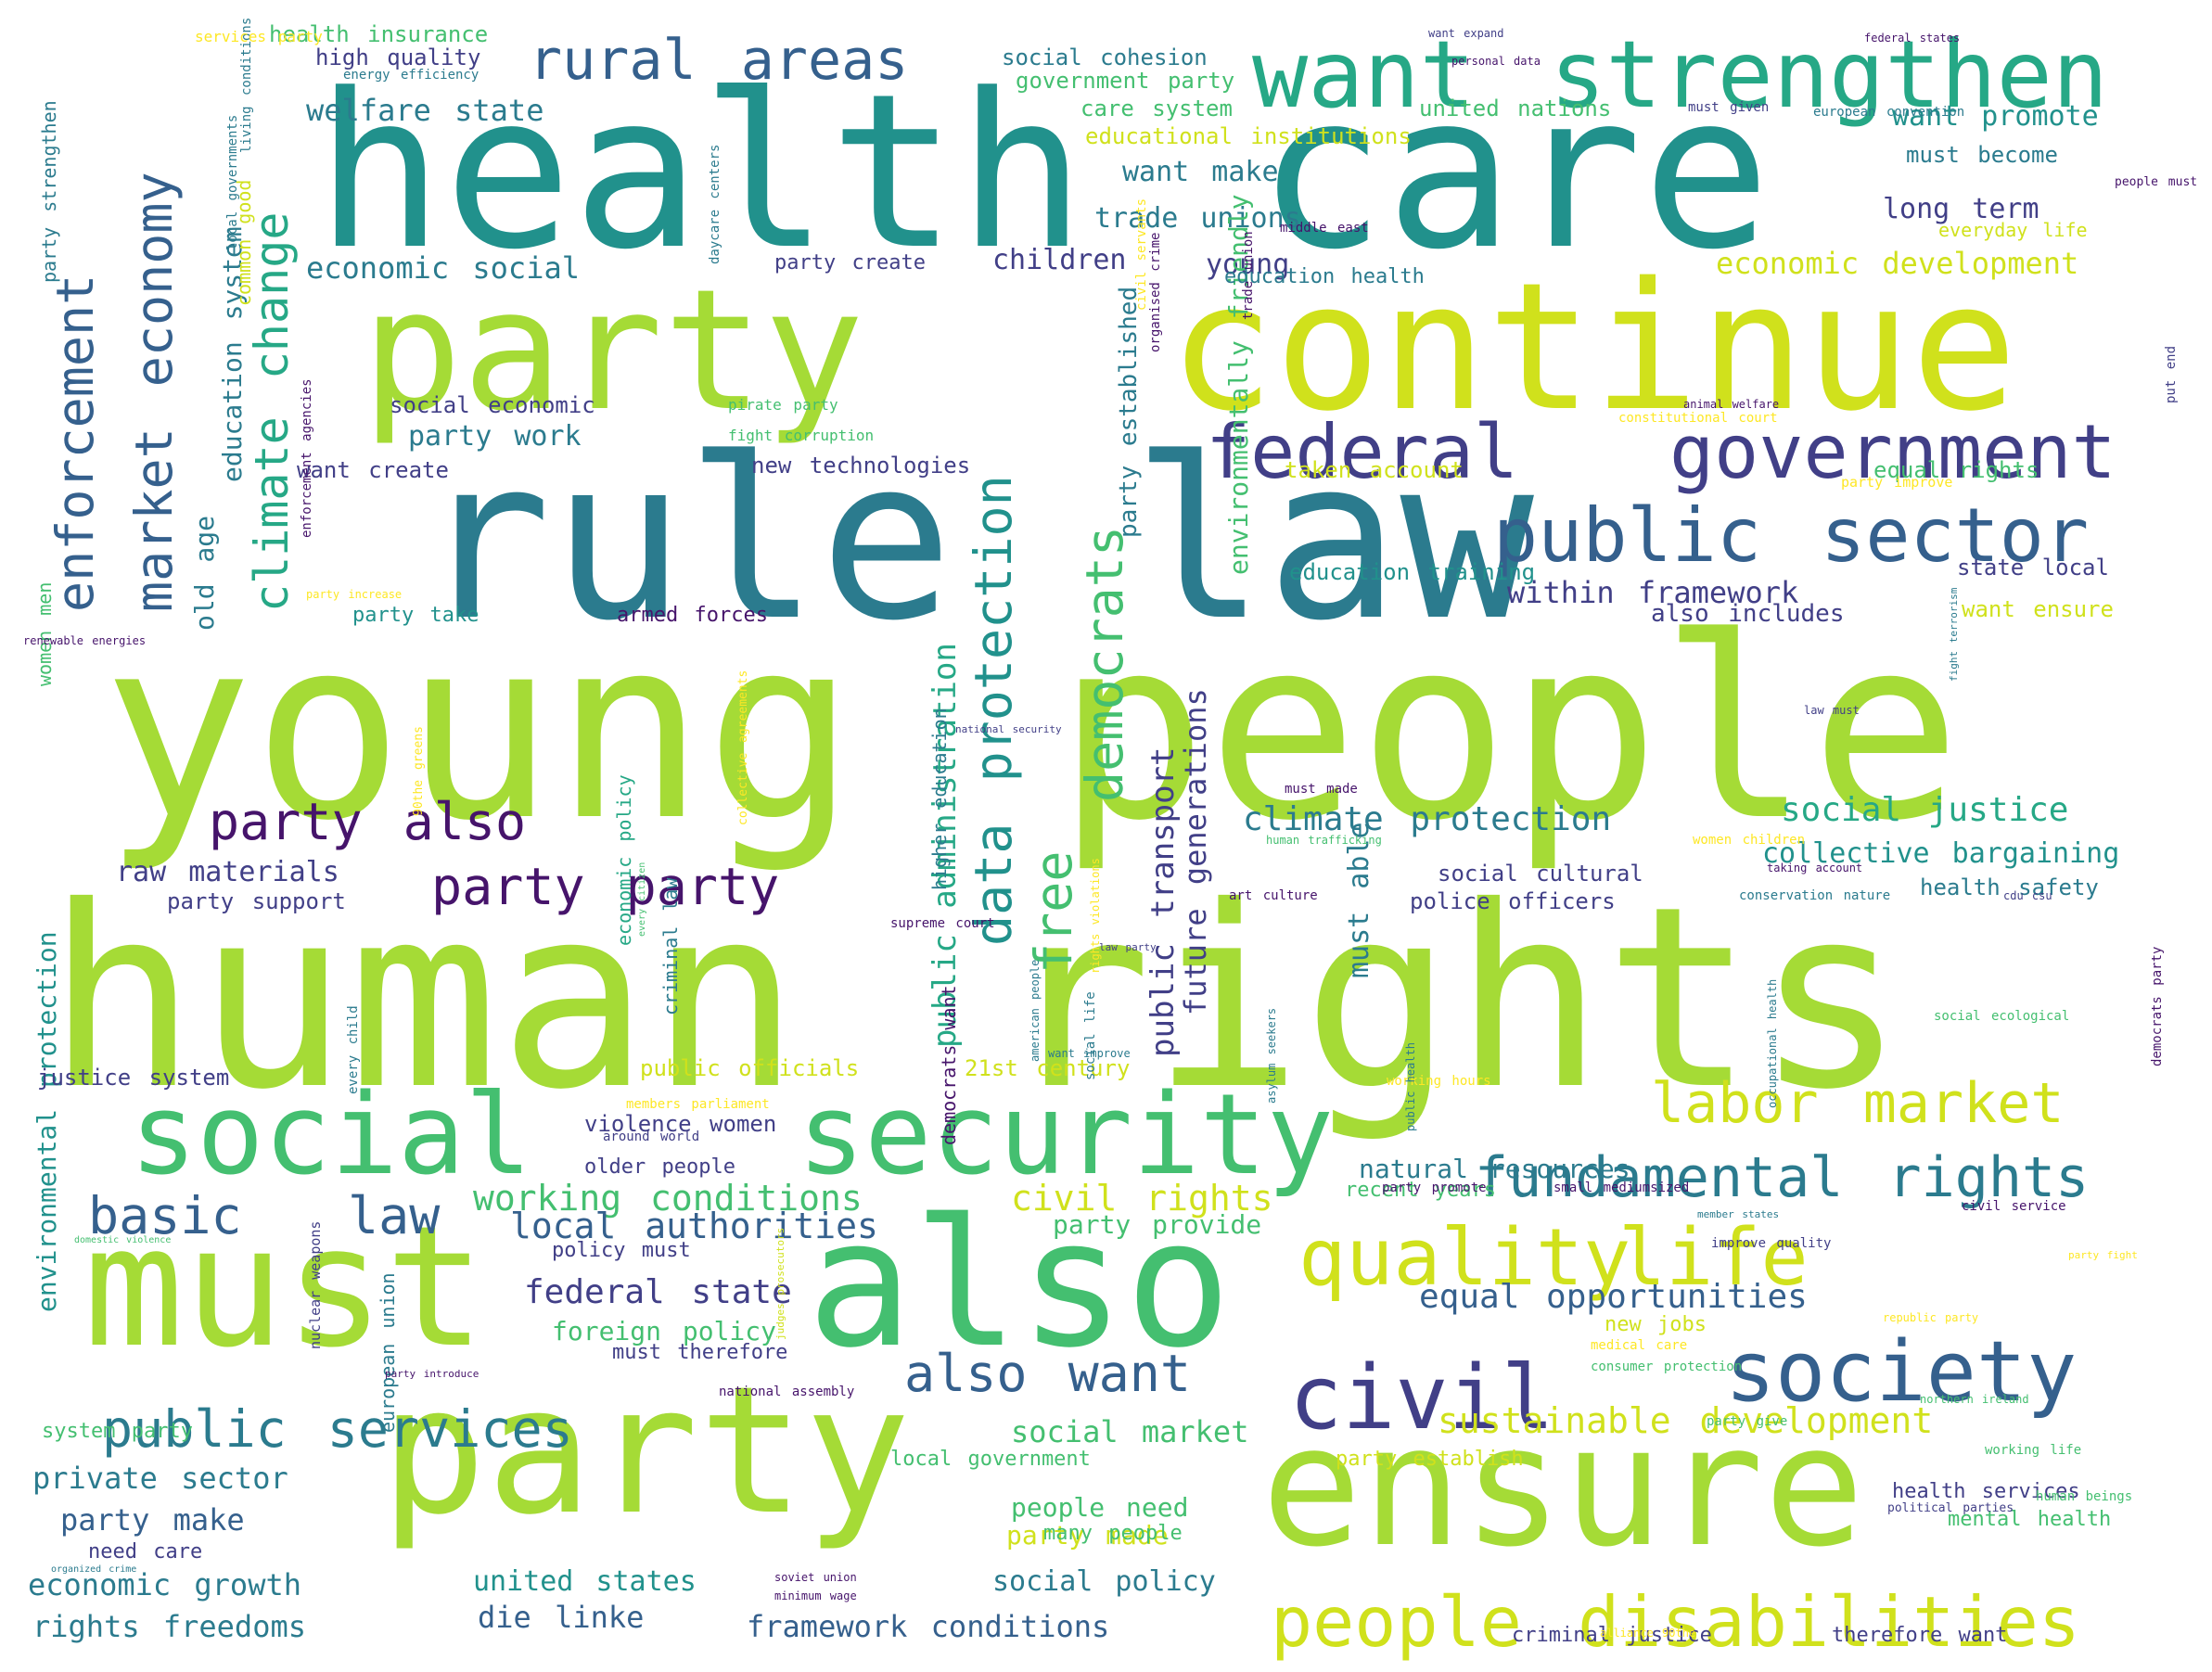 This screenshot has height=1672, width=2212. Describe the element at coordinates (424, 110) in the screenshot. I see `cloud-word-welfare-state: welfare state` at that location.